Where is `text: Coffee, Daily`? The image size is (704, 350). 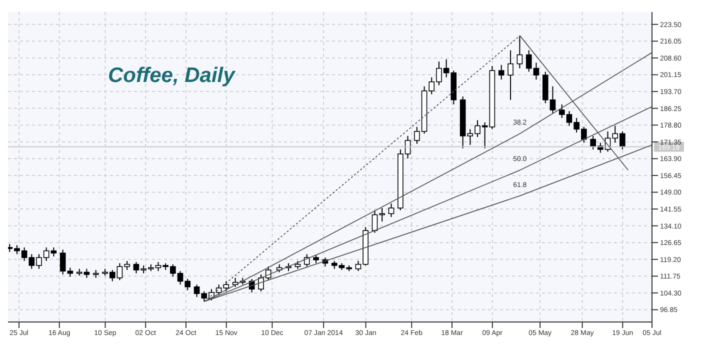
text: Coffee, Daily is located at coordinates (171, 76).